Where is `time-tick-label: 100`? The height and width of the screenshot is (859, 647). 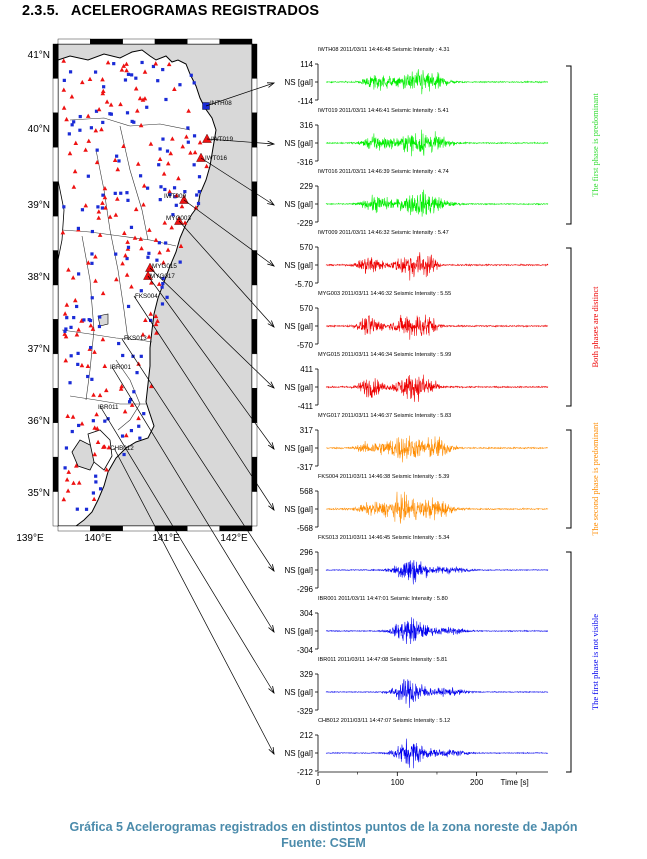
time-tick-label: 100 is located at coordinates (398, 782).